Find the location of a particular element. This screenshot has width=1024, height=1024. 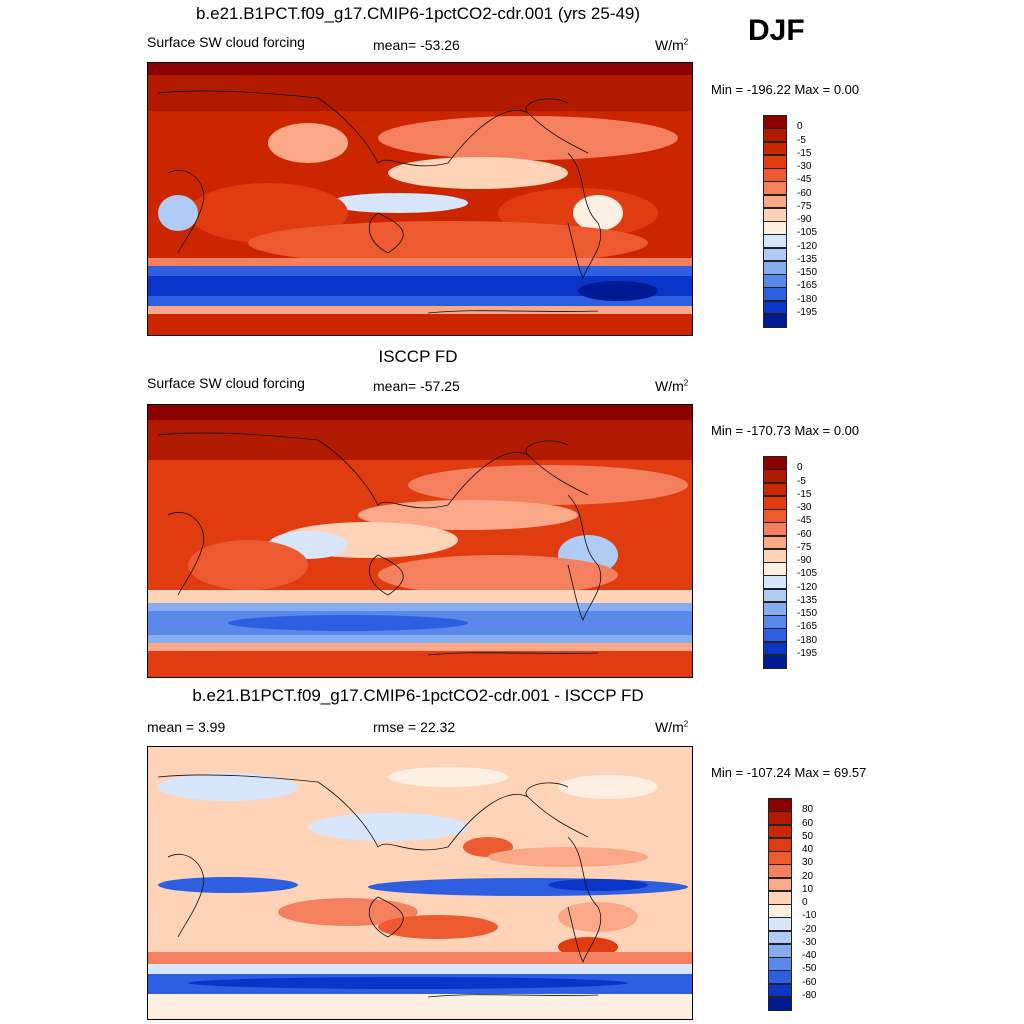

panel2-title: ISCCP FD is located at coordinates (418, 356).